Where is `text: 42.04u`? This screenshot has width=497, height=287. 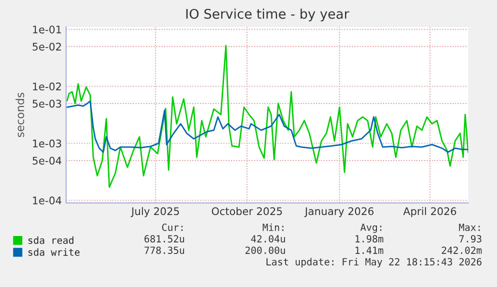 text: 42.04u is located at coordinates (268, 238).